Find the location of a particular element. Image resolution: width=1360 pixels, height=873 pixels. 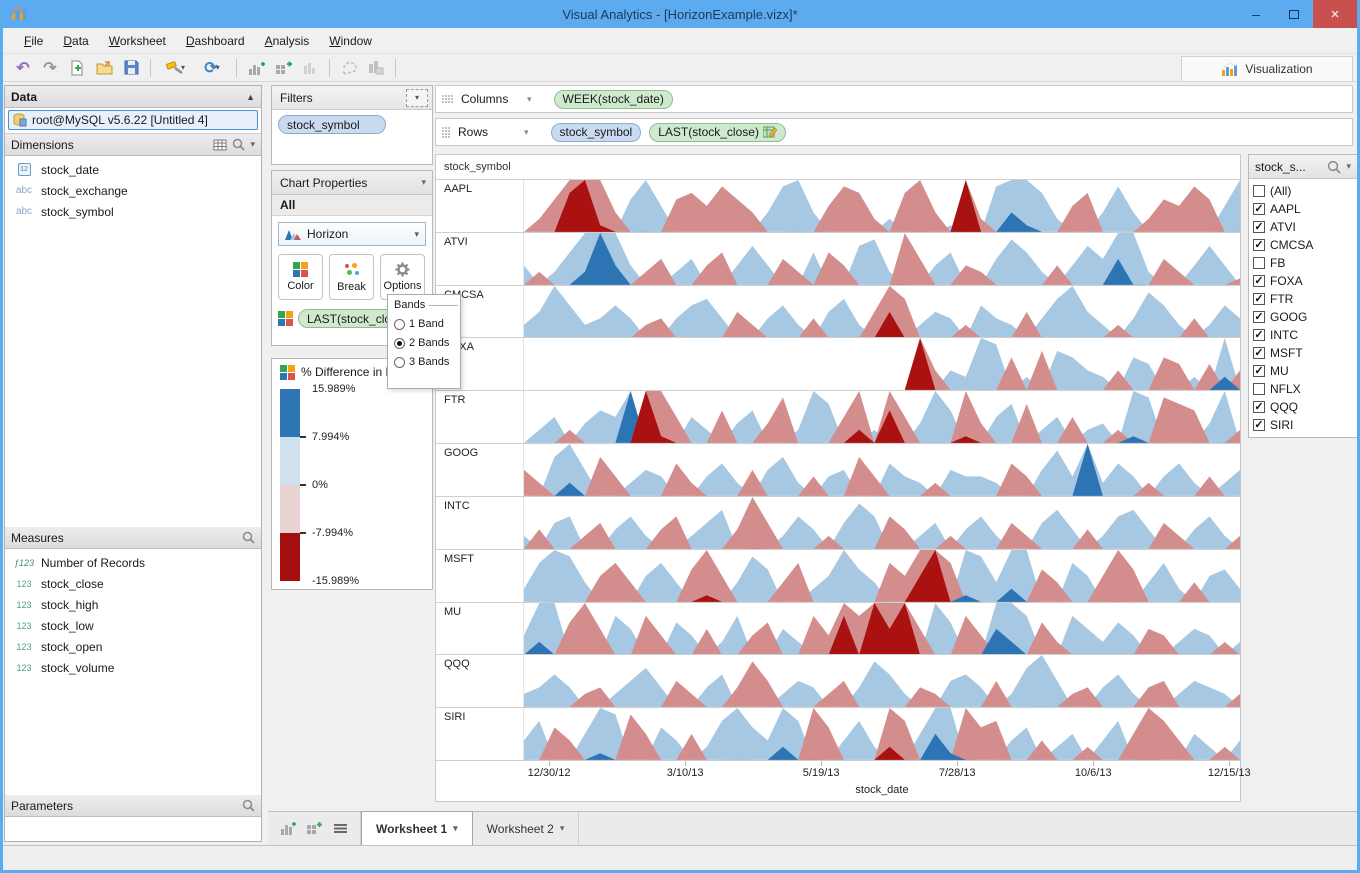

bands-option-1-band: 1 Band is located at coordinates (427, 324).